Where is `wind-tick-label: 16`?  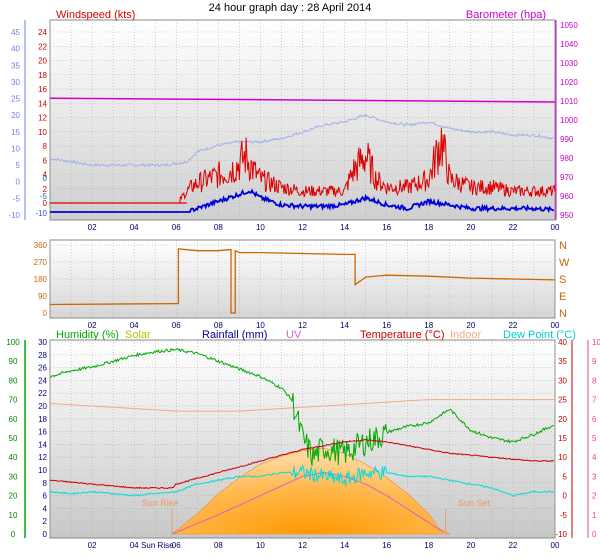 wind-tick-label: 16 is located at coordinates (42, 89).